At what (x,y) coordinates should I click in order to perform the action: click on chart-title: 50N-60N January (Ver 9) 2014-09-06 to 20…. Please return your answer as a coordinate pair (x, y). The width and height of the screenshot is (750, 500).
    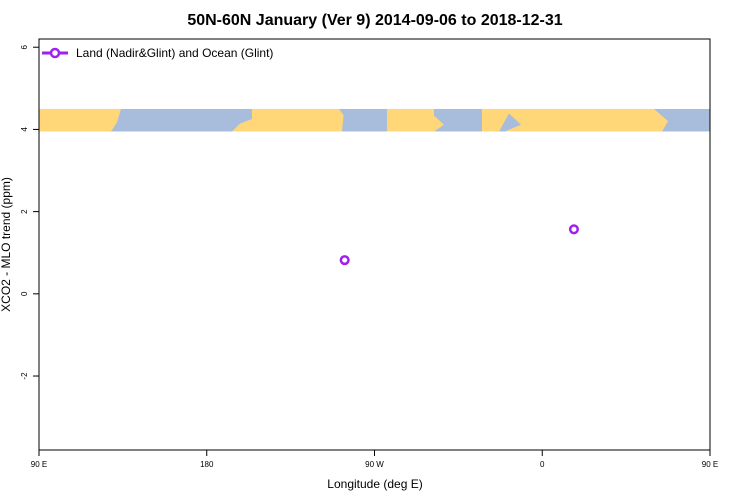
    Looking at the image, I should click on (374, 20).